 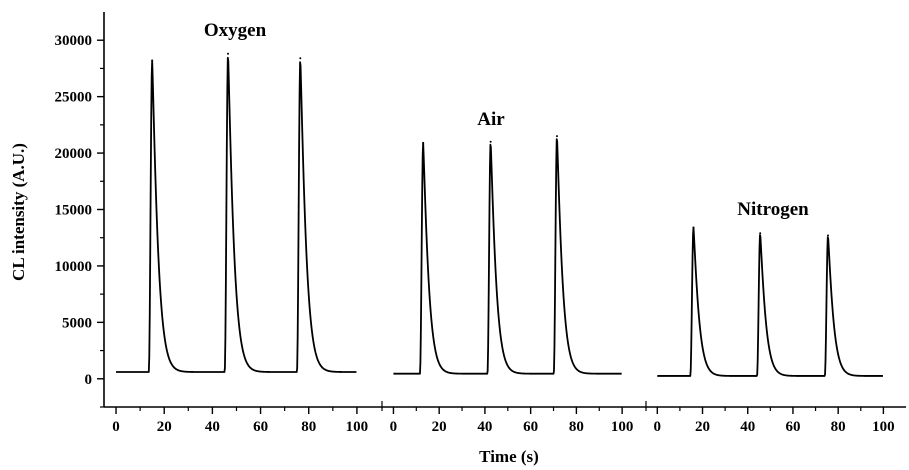 I want to click on y-tick-label: 15000, so click(x=74, y=211).